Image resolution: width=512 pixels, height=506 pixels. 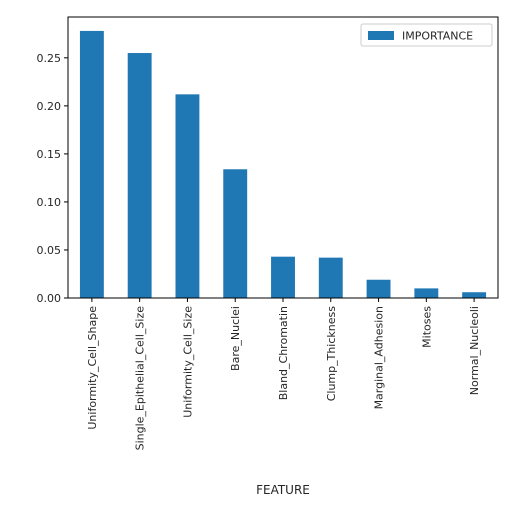 What do you see at coordinates (92, 368) in the screenshot?
I see `x-tick-label: Uniformity_Cell_Shape` at bounding box center [92, 368].